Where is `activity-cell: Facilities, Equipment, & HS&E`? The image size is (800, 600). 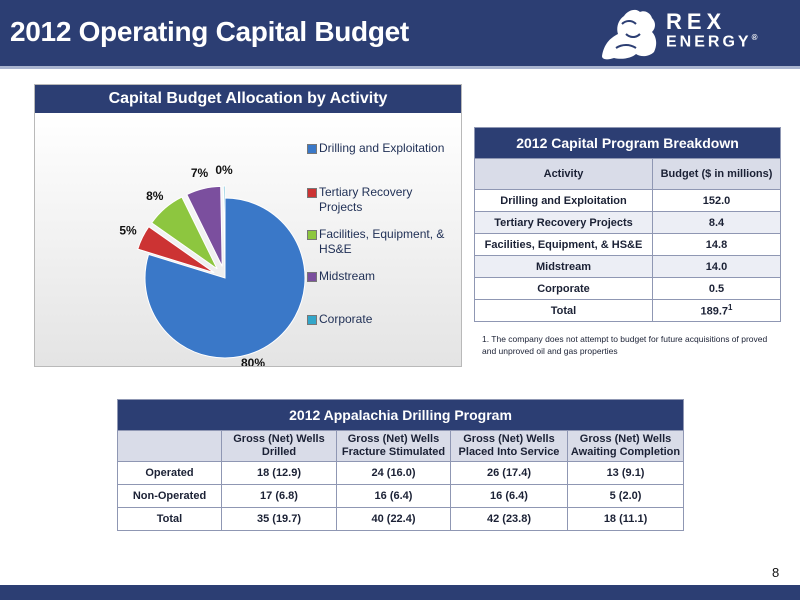
activity-cell: Facilities, Equipment, & HS&E is located at coordinates (563, 244).